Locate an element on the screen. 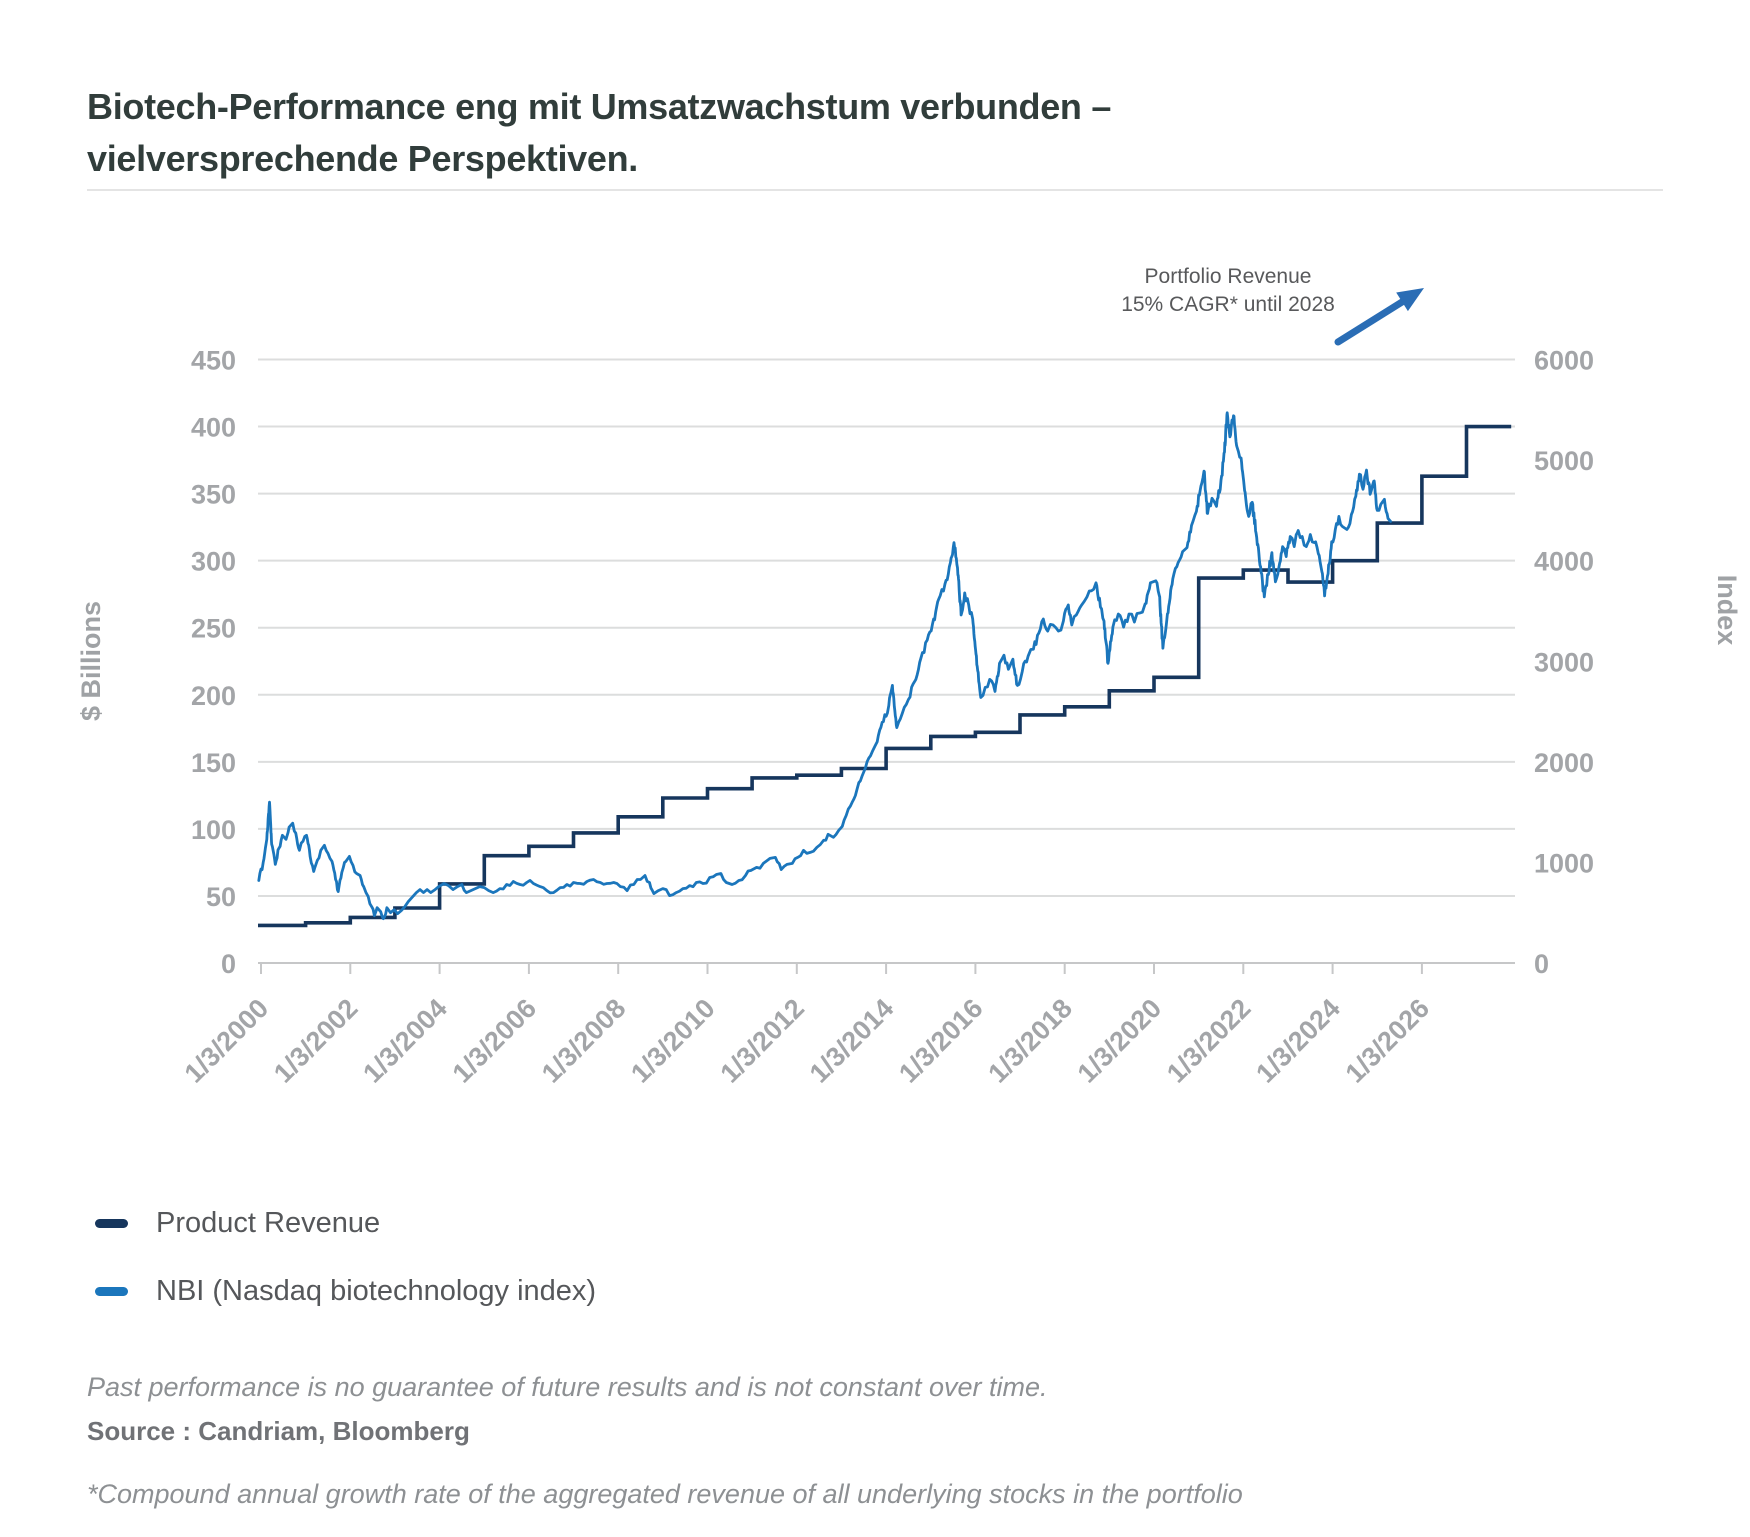 The height and width of the screenshot is (1537, 1750). y-axis-left-tick-label: 150 is located at coordinates (213, 763).